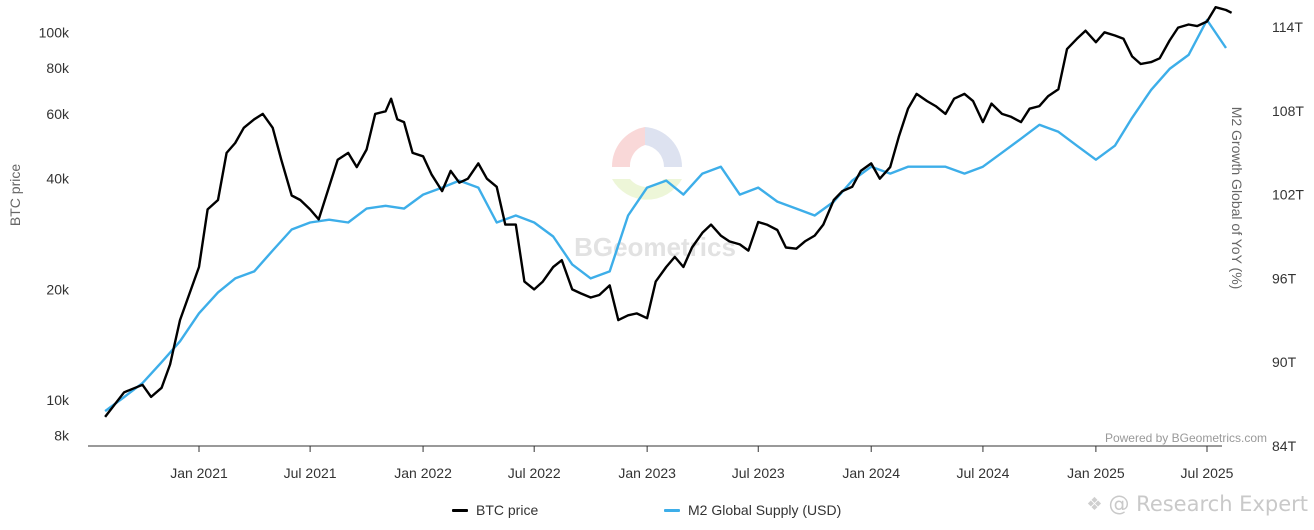  What do you see at coordinates (58, 114) in the screenshot?
I see `left-tick-label: 60k` at bounding box center [58, 114].